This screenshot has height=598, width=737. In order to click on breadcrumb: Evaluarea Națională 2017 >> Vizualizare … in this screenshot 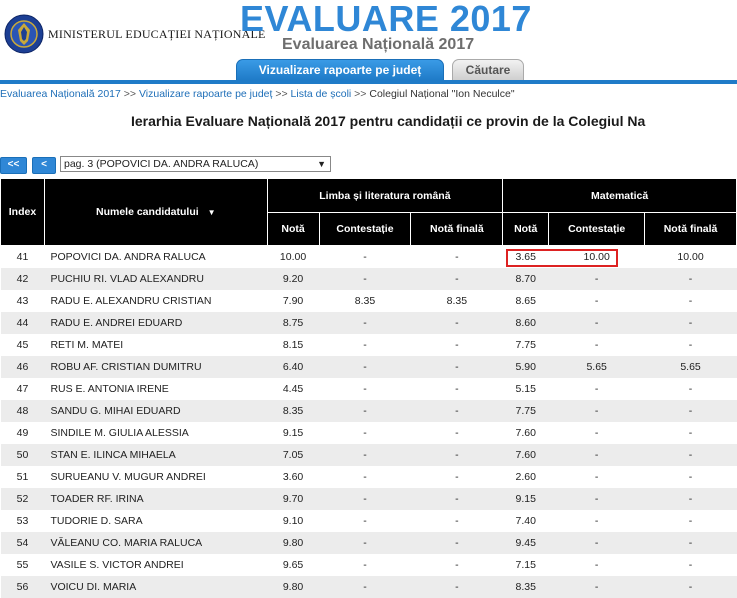, I will do `click(257, 94)`.